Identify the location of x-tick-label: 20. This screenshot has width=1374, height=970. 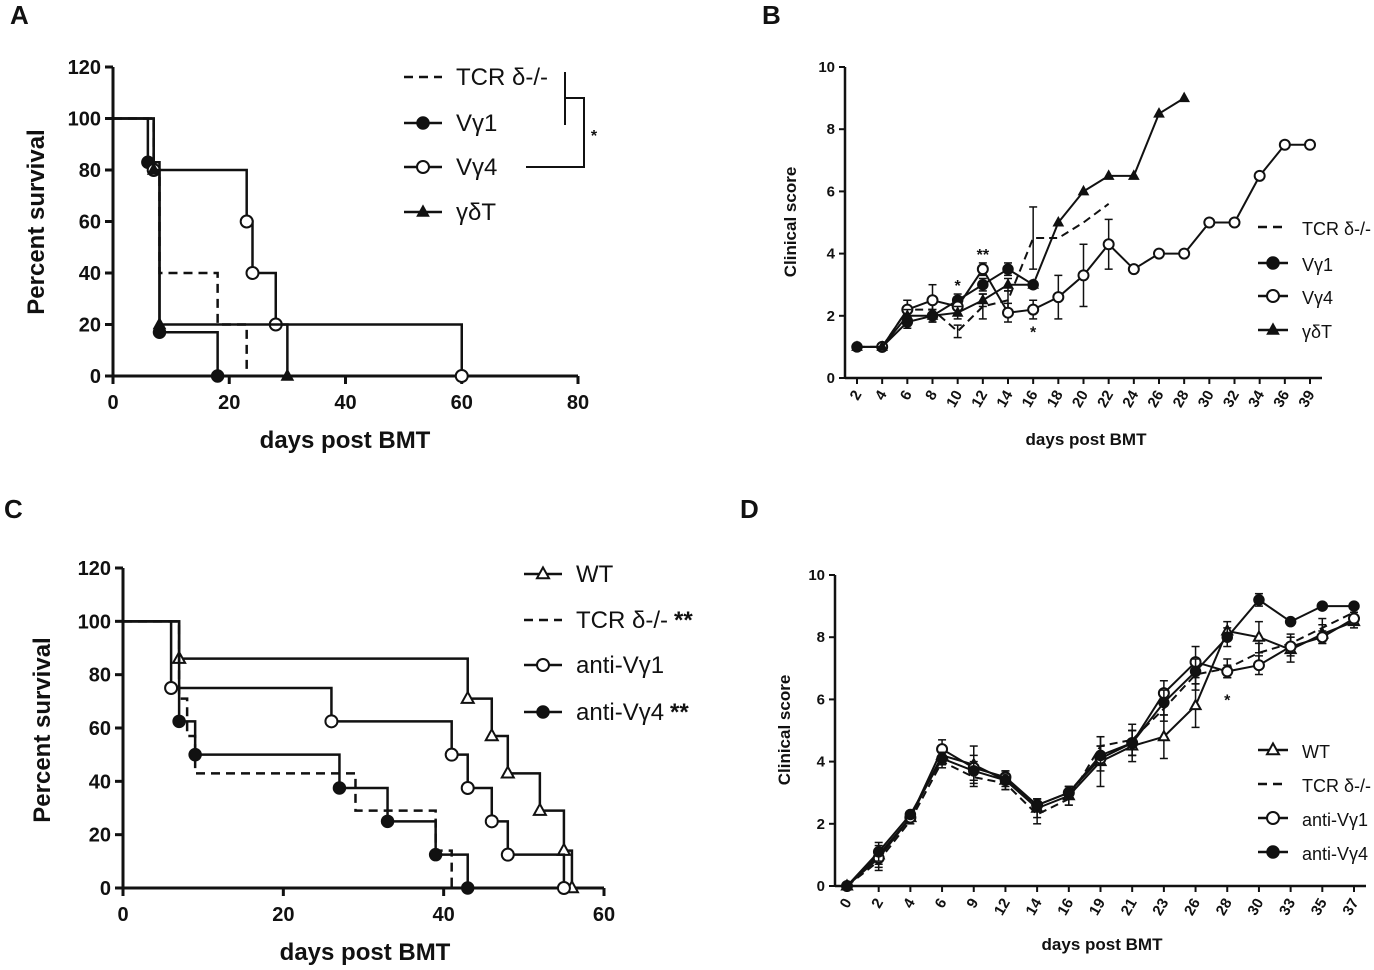
(229, 403).